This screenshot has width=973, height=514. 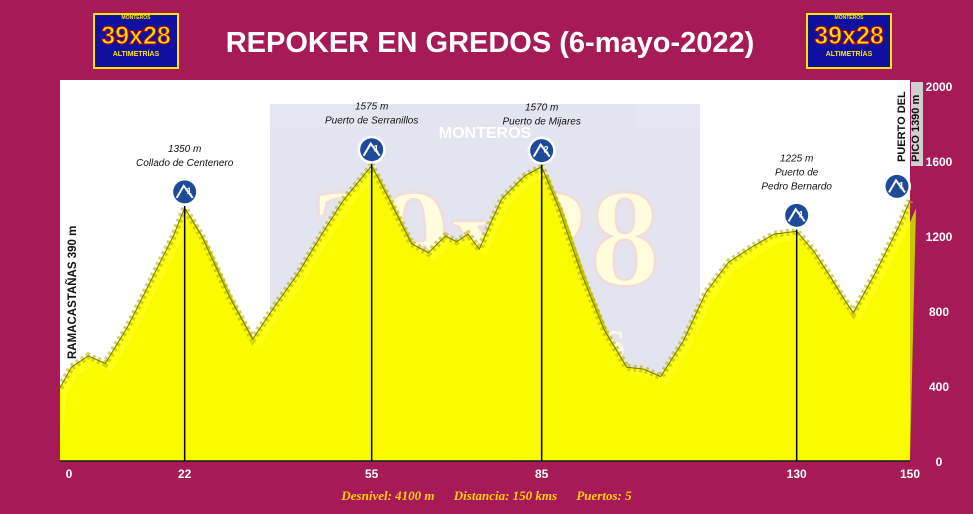 What do you see at coordinates (939, 462) in the screenshot?
I see `y-tick-label: 0` at bounding box center [939, 462].